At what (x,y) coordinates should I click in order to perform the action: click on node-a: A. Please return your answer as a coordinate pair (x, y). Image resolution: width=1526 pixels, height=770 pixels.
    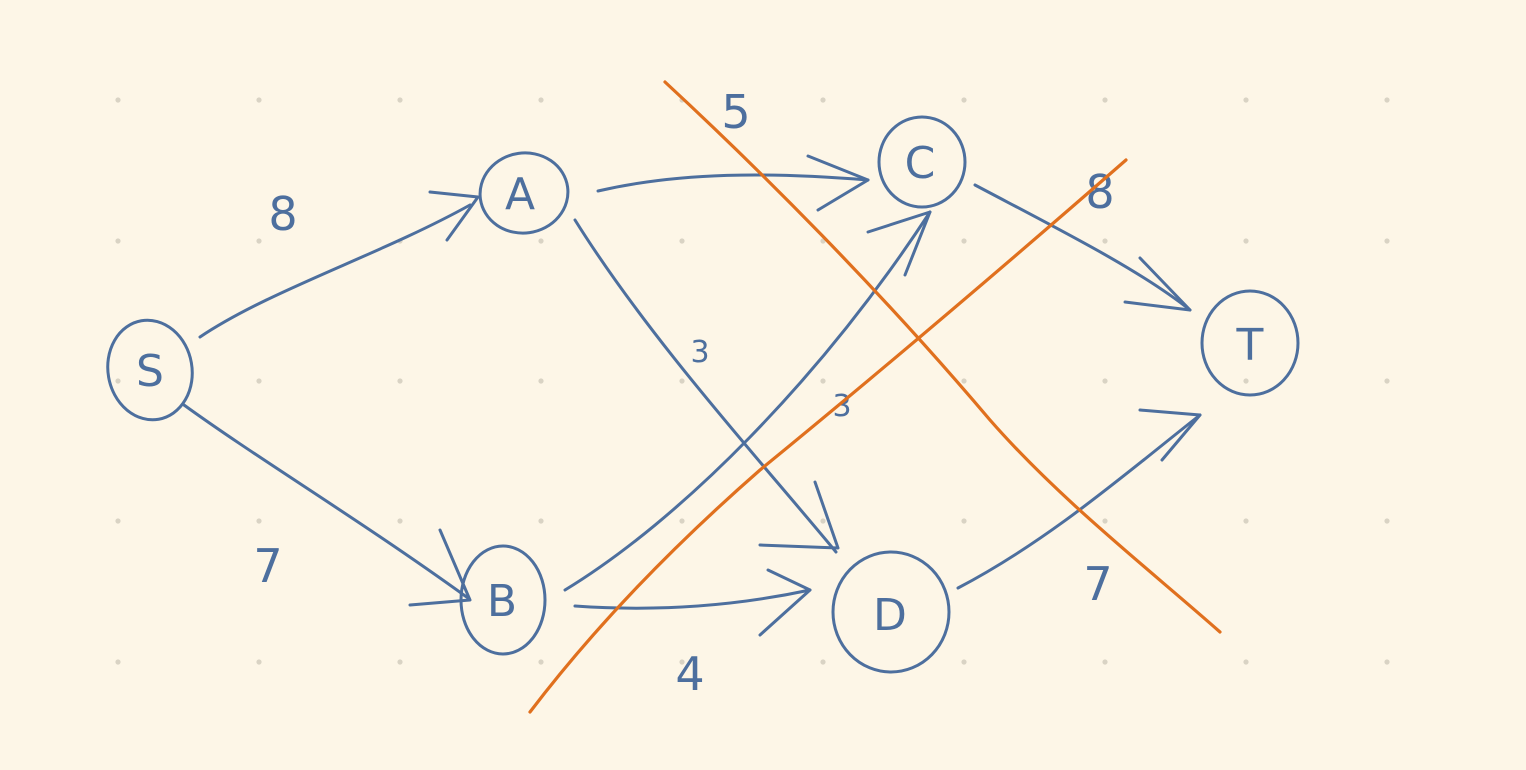
    Looking at the image, I should click on (524, 193).